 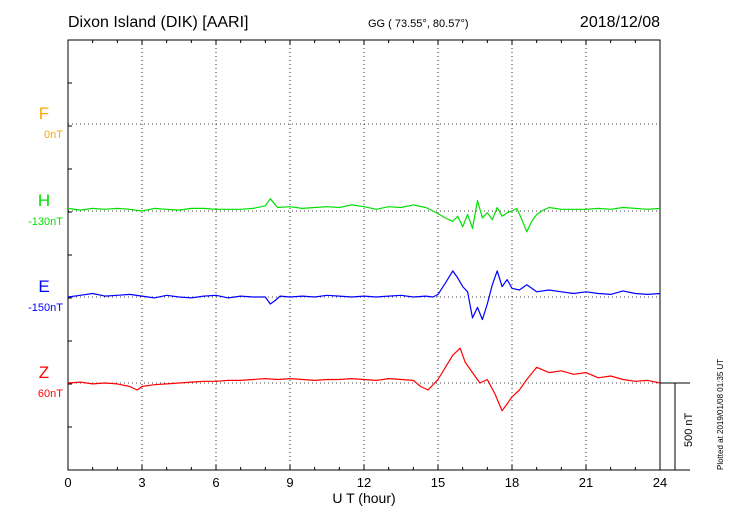 What do you see at coordinates (364, 215) in the screenshot?
I see `series-line-H` at bounding box center [364, 215].